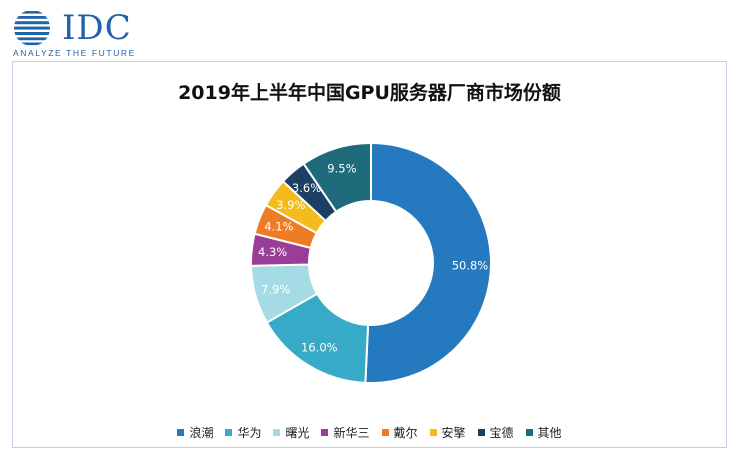 The height and width of the screenshot is (457, 740). I want to click on legend-label-0: 浪潮, so click(201, 433).